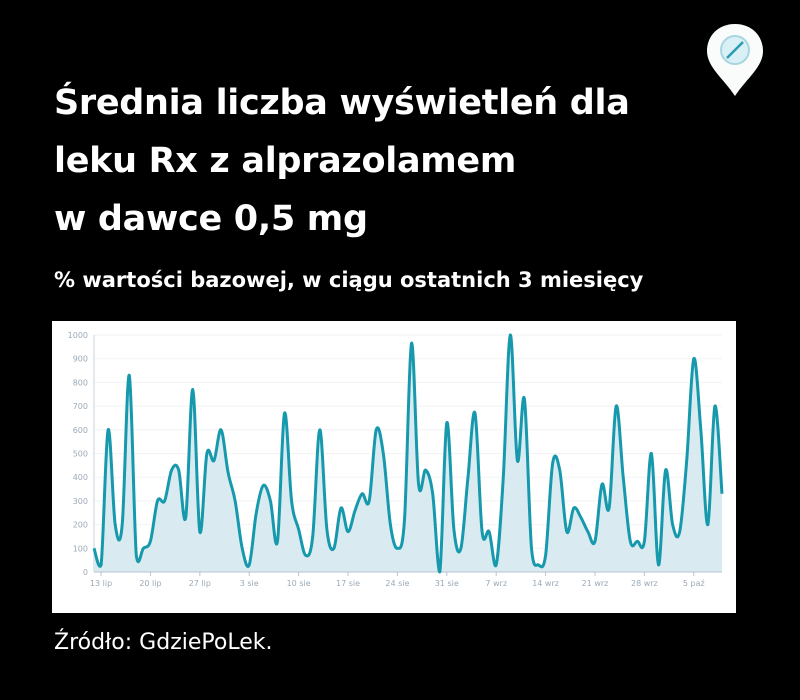 The width and height of the screenshot is (800, 700). I want to click on y-tick-label: 700, so click(80, 406).